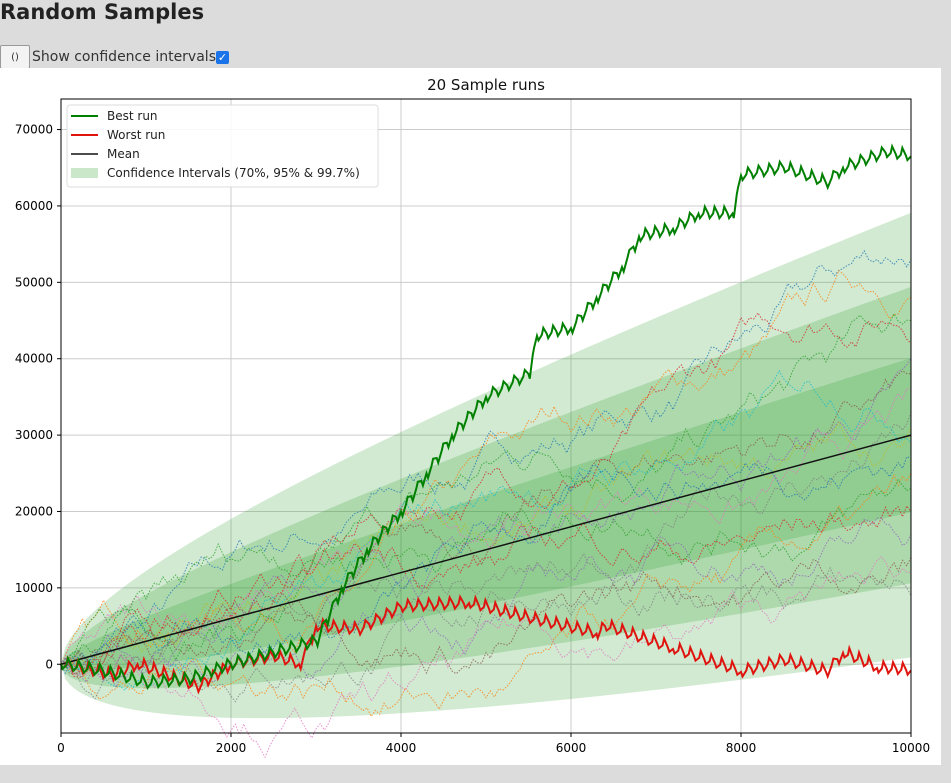  What do you see at coordinates (124, 57) in the screenshot?
I see `checkbox-label: Show confidence intervals` at bounding box center [124, 57].